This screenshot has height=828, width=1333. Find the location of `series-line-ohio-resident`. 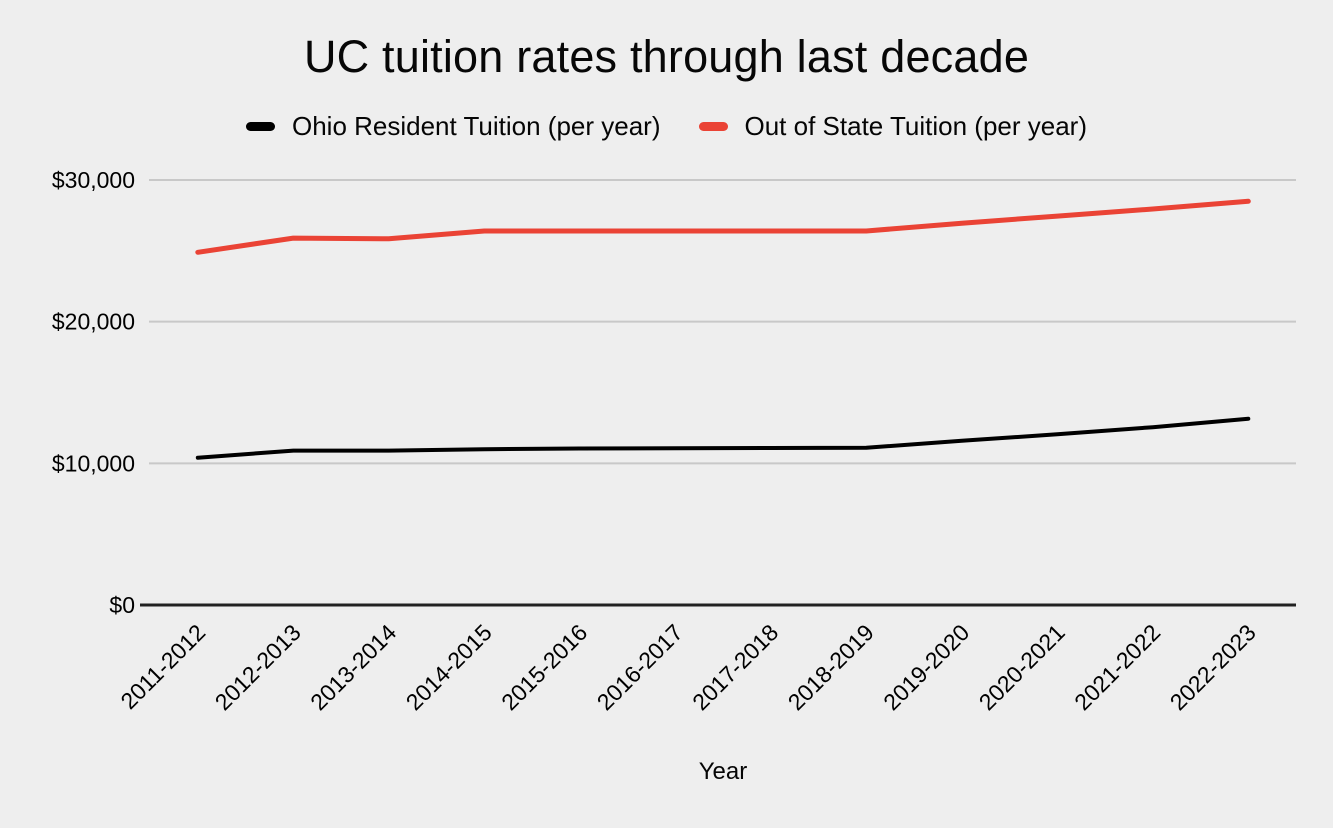

series-line-ohio-resident is located at coordinates (723, 438).